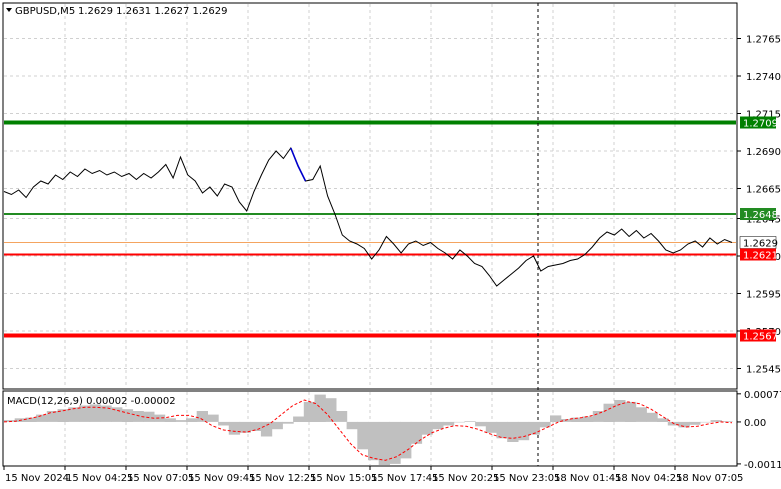 The image size is (781, 489). I want to click on time-tick-label: 15 Nov 2024, so click(37, 478).